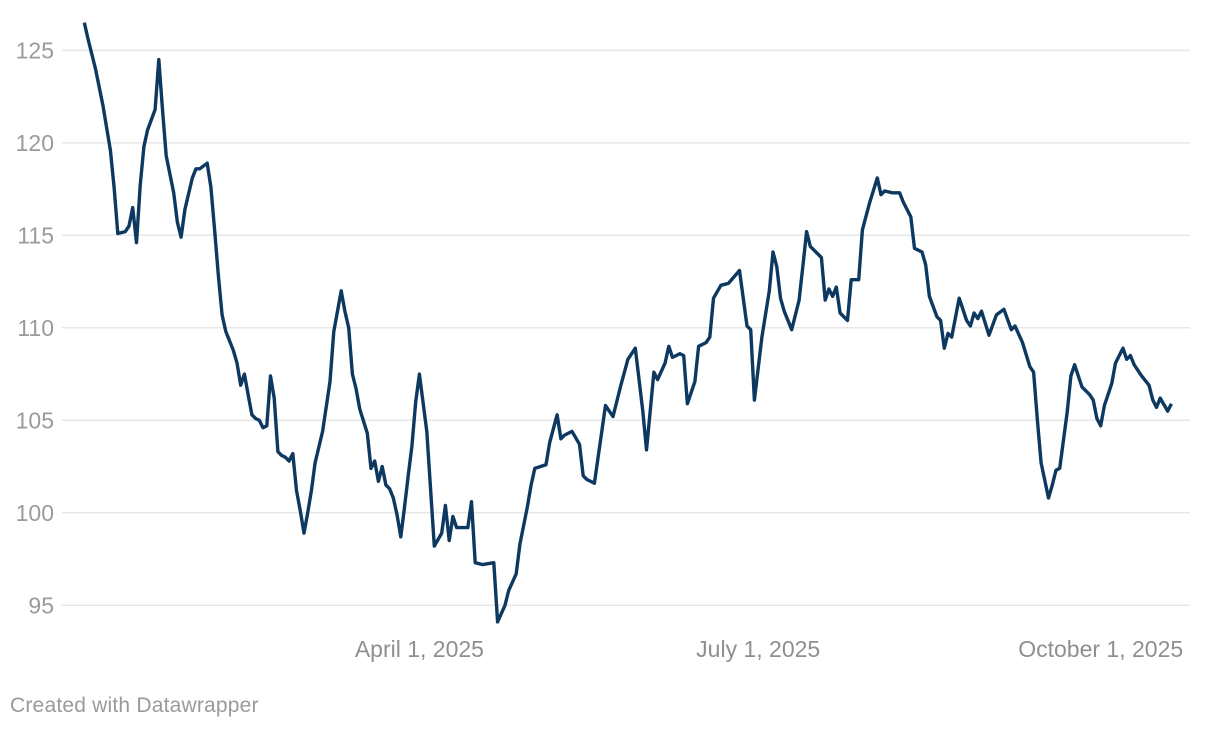  I want to click on y-axis-tick-label: 125, so click(35, 50).